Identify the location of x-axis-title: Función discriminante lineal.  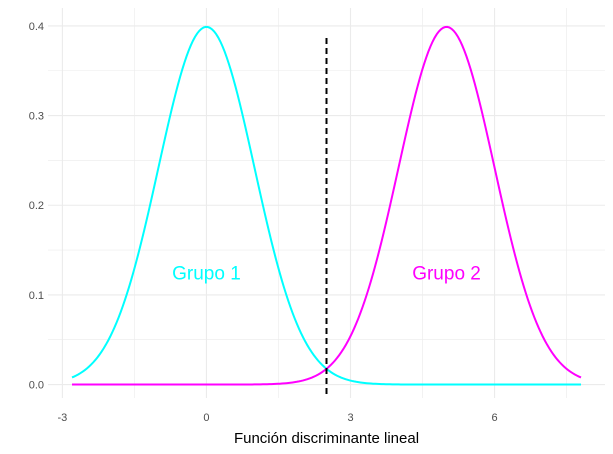
(326, 438).